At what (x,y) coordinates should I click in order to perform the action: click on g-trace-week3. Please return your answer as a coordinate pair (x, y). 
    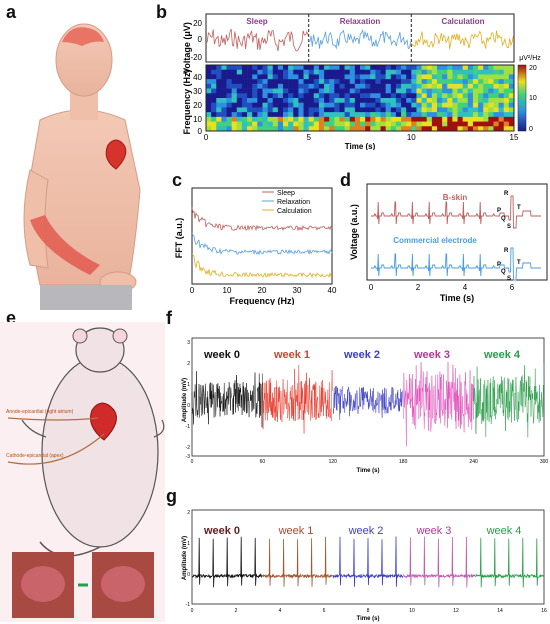
    Looking at the image, I should click on (438, 562).